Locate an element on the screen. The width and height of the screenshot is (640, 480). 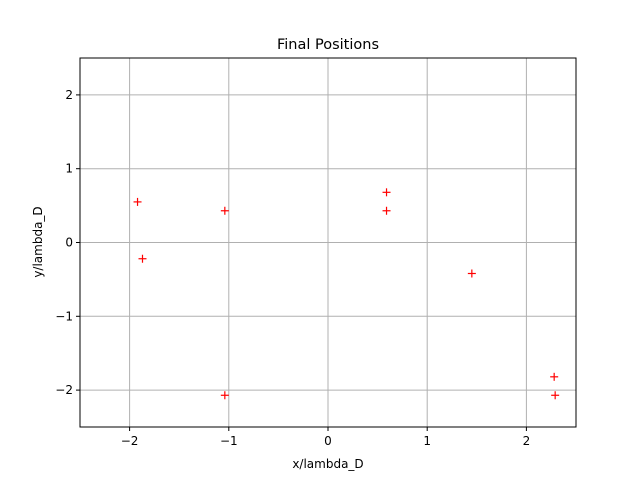
y-tick-label: 2 is located at coordinates (69, 95).